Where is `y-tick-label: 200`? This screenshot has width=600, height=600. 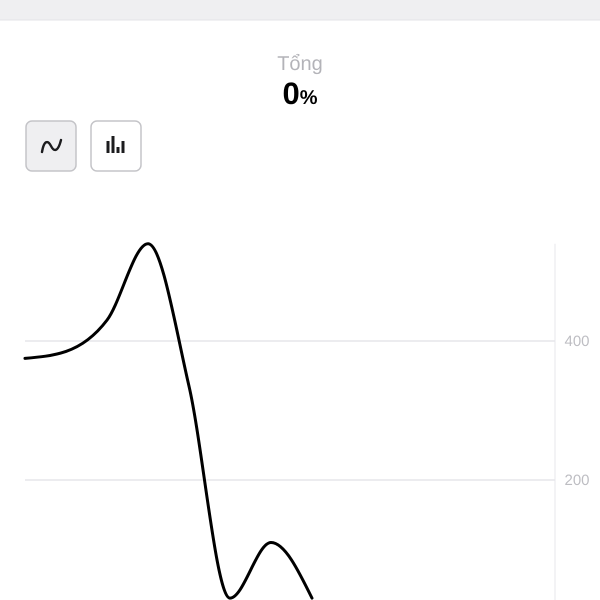
y-tick-label: 200 is located at coordinates (577, 481).